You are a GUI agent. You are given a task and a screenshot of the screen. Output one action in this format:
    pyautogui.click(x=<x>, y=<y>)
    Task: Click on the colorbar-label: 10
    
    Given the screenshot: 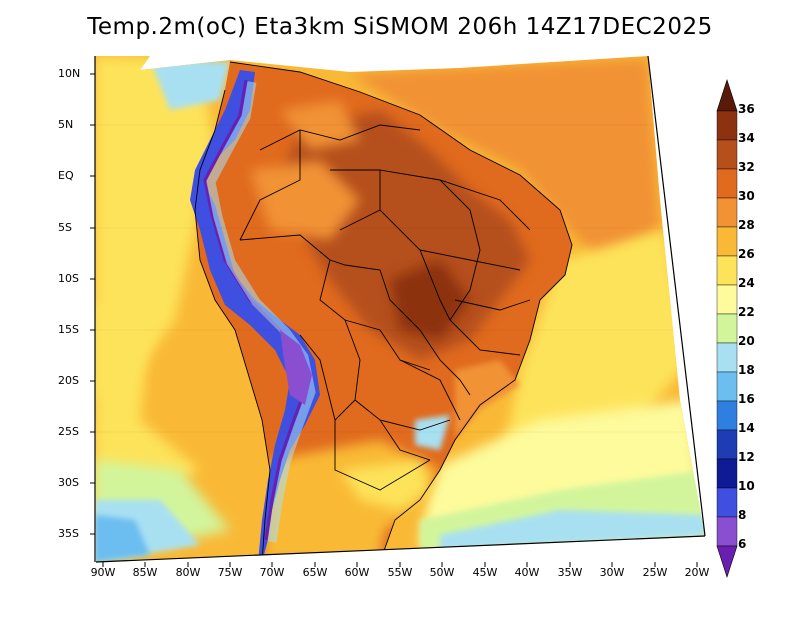 What is the action you would take?
    pyautogui.click(x=746, y=486)
    